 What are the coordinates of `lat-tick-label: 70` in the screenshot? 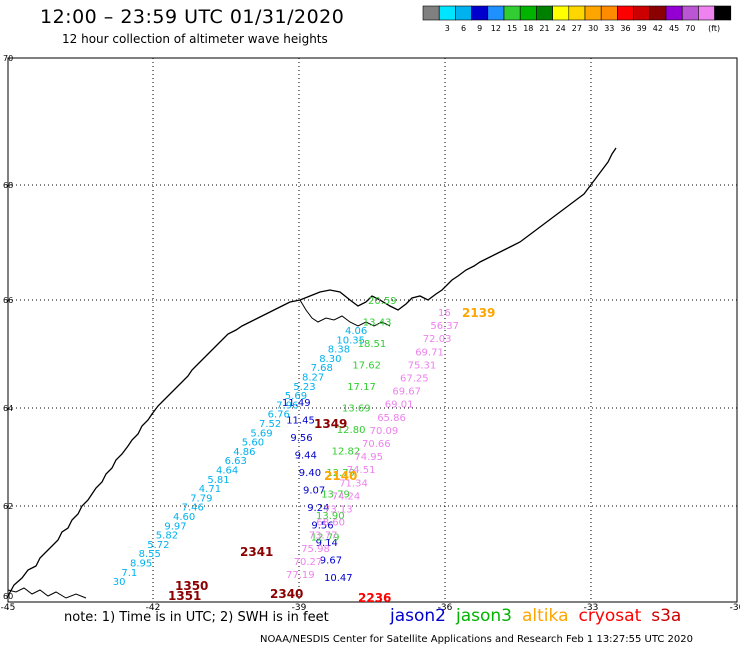 It's located at (8, 58).